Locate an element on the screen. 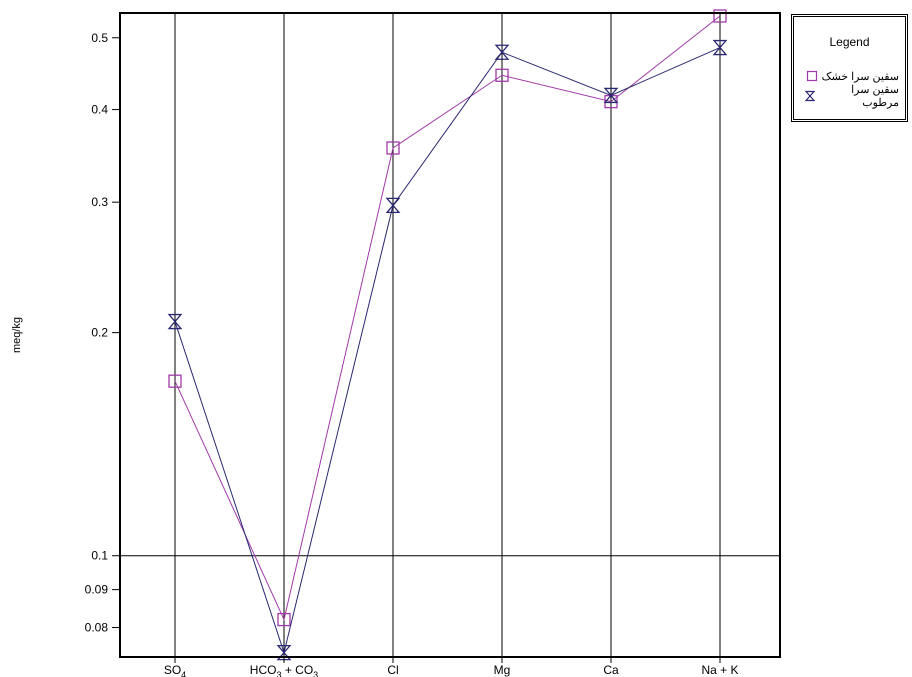 The height and width of the screenshot is (677, 912). legend-item-wet: سقین سرا مرطوب is located at coordinates (851, 96).